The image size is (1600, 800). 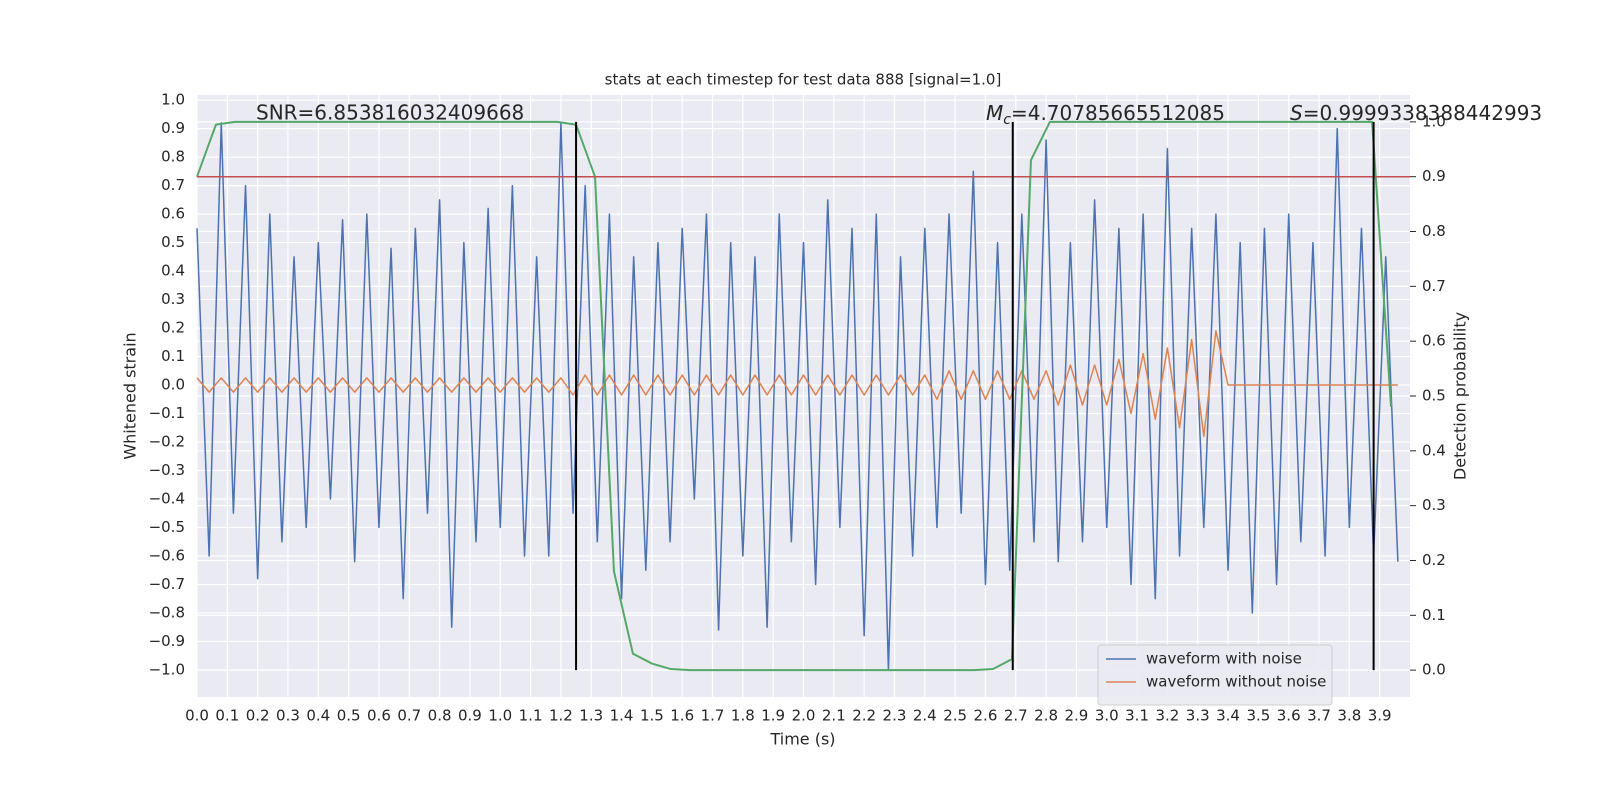 I want to click on y2-tick-label: 0.8, so click(x=1434, y=231).